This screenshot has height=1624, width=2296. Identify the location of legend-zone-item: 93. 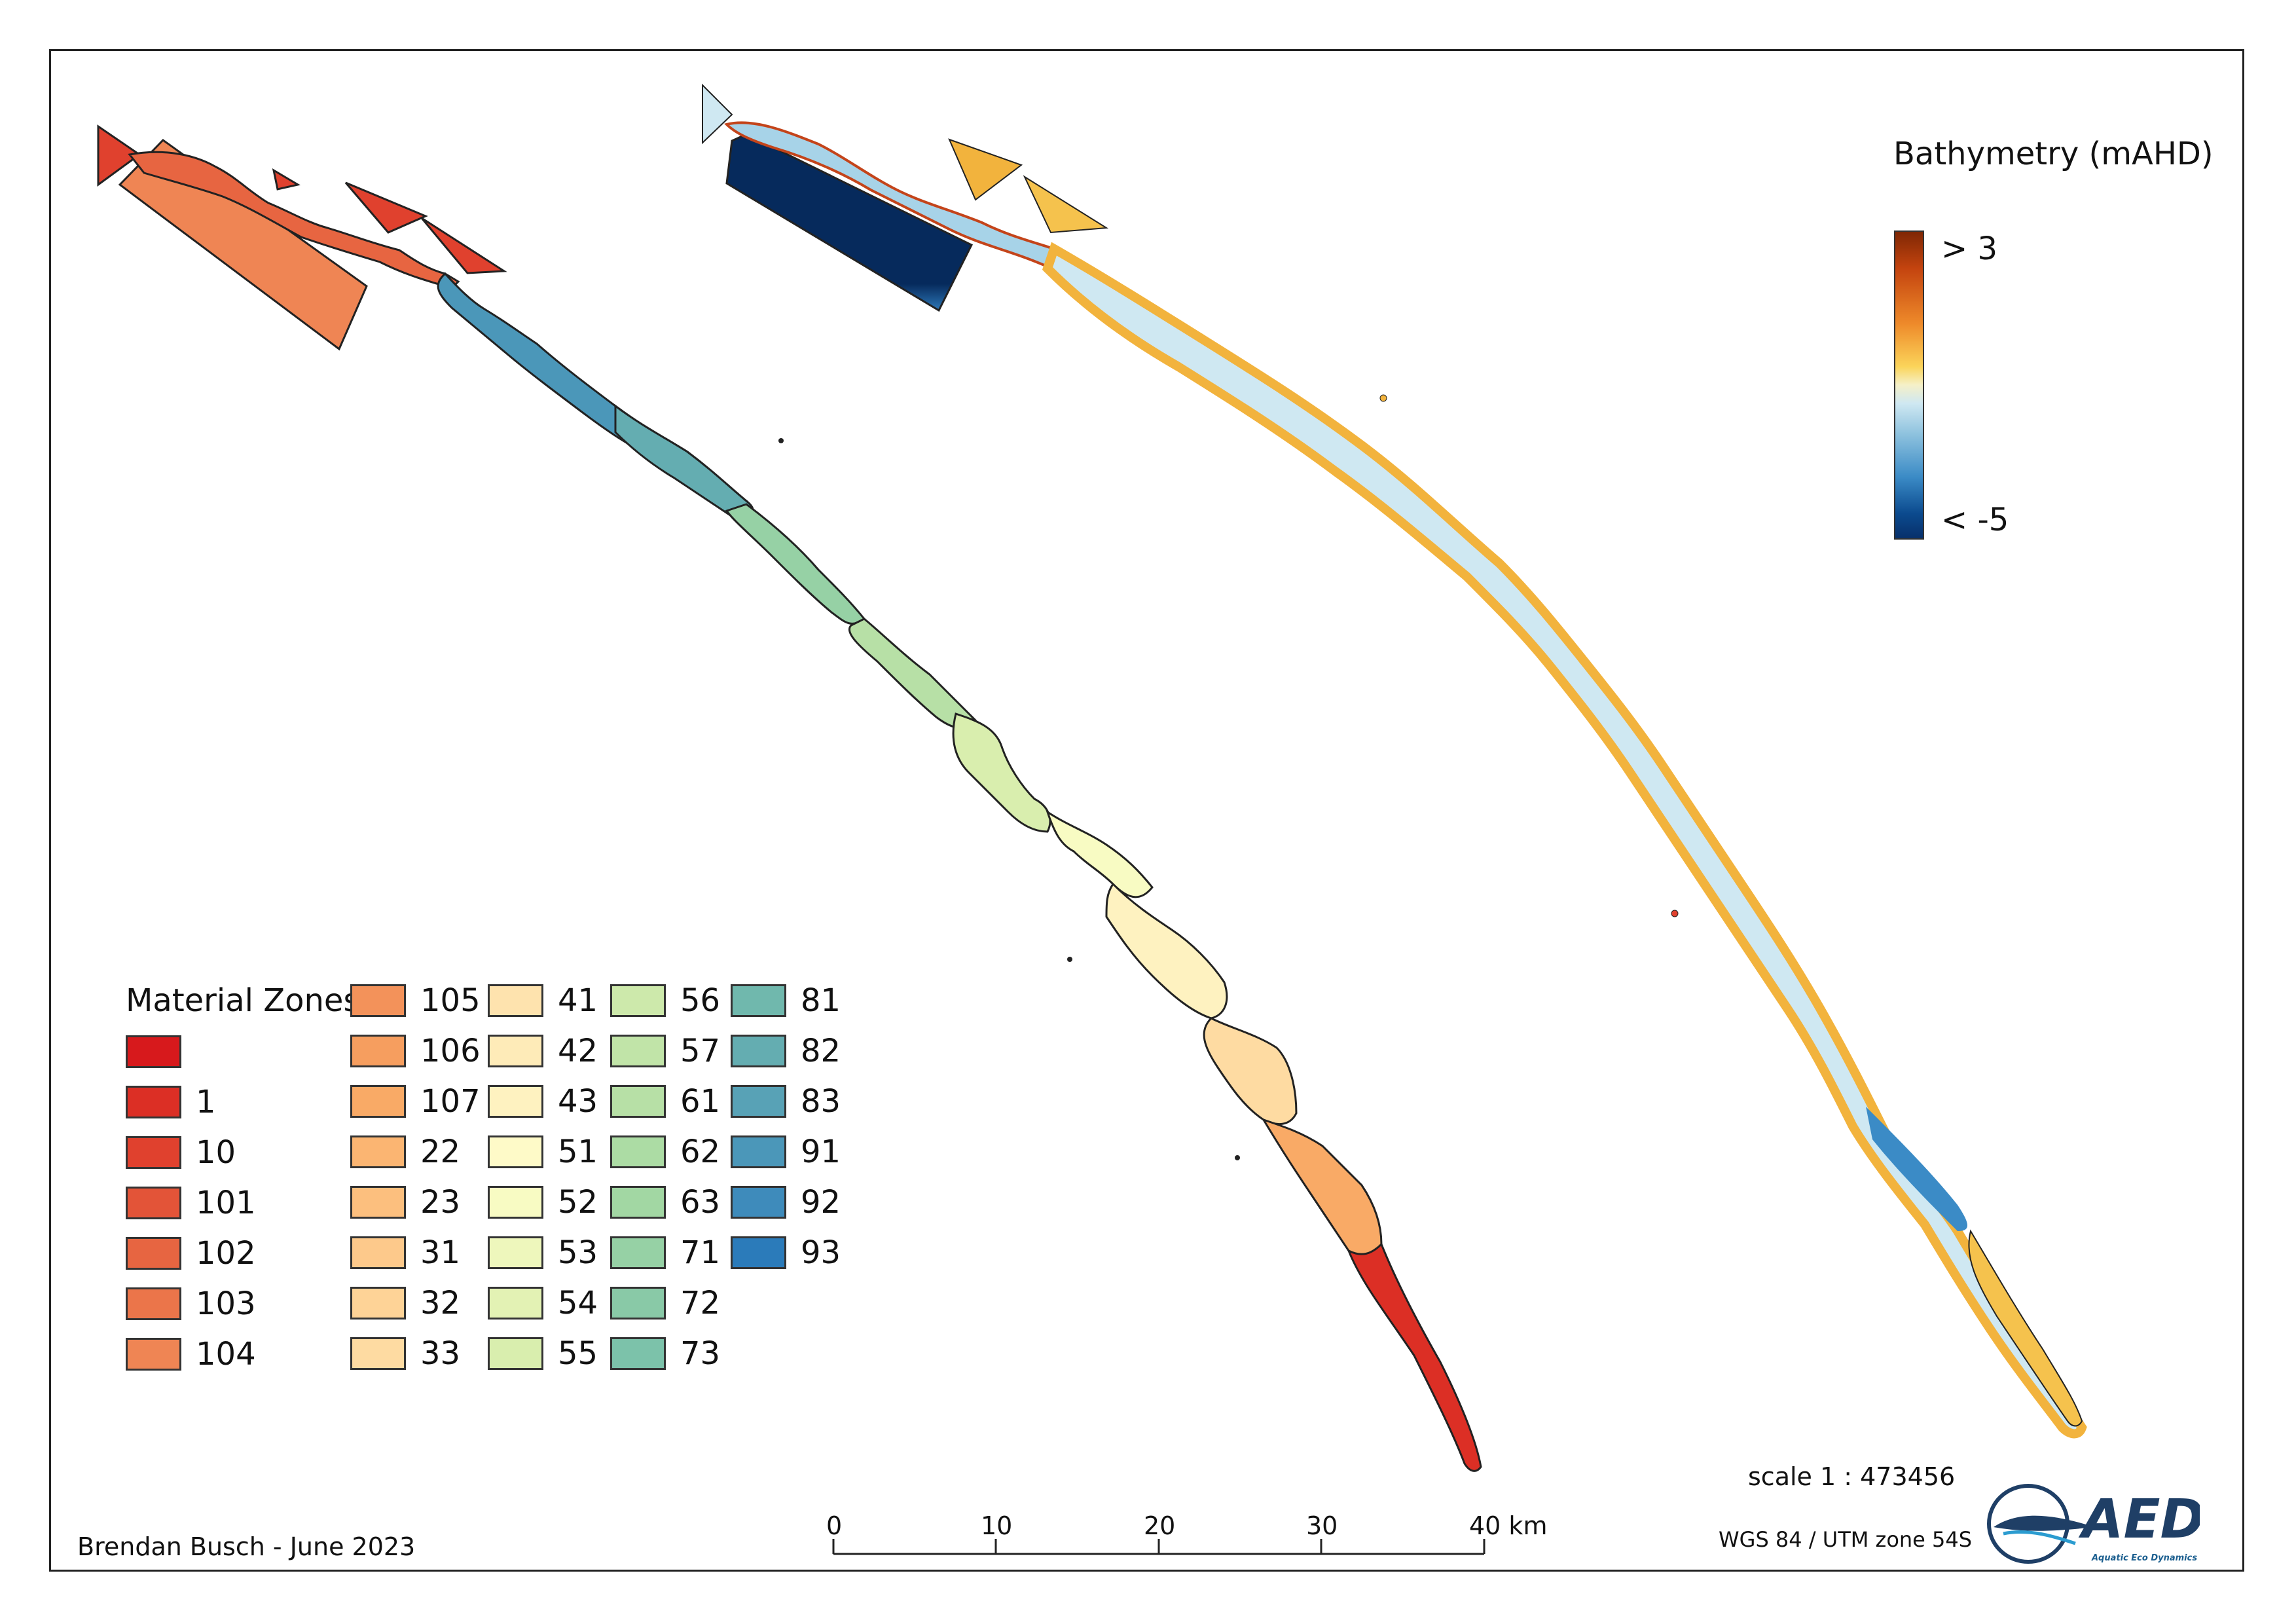
(786, 1252).